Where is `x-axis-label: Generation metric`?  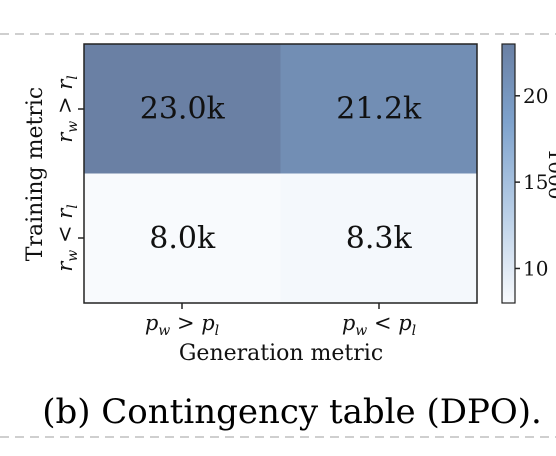 x-axis-label: Generation metric is located at coordinates (281, 353).